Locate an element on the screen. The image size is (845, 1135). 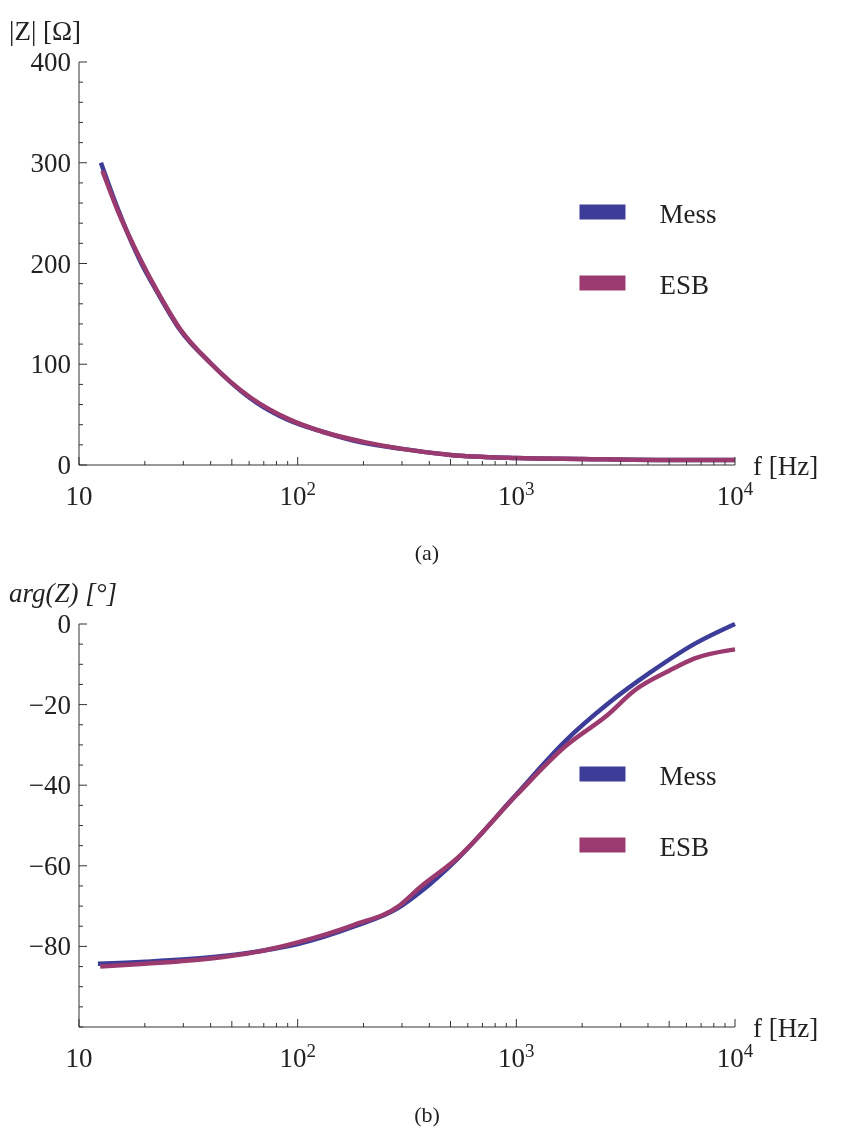
y-tick-label: 400 is located at coordinates (50, 62).